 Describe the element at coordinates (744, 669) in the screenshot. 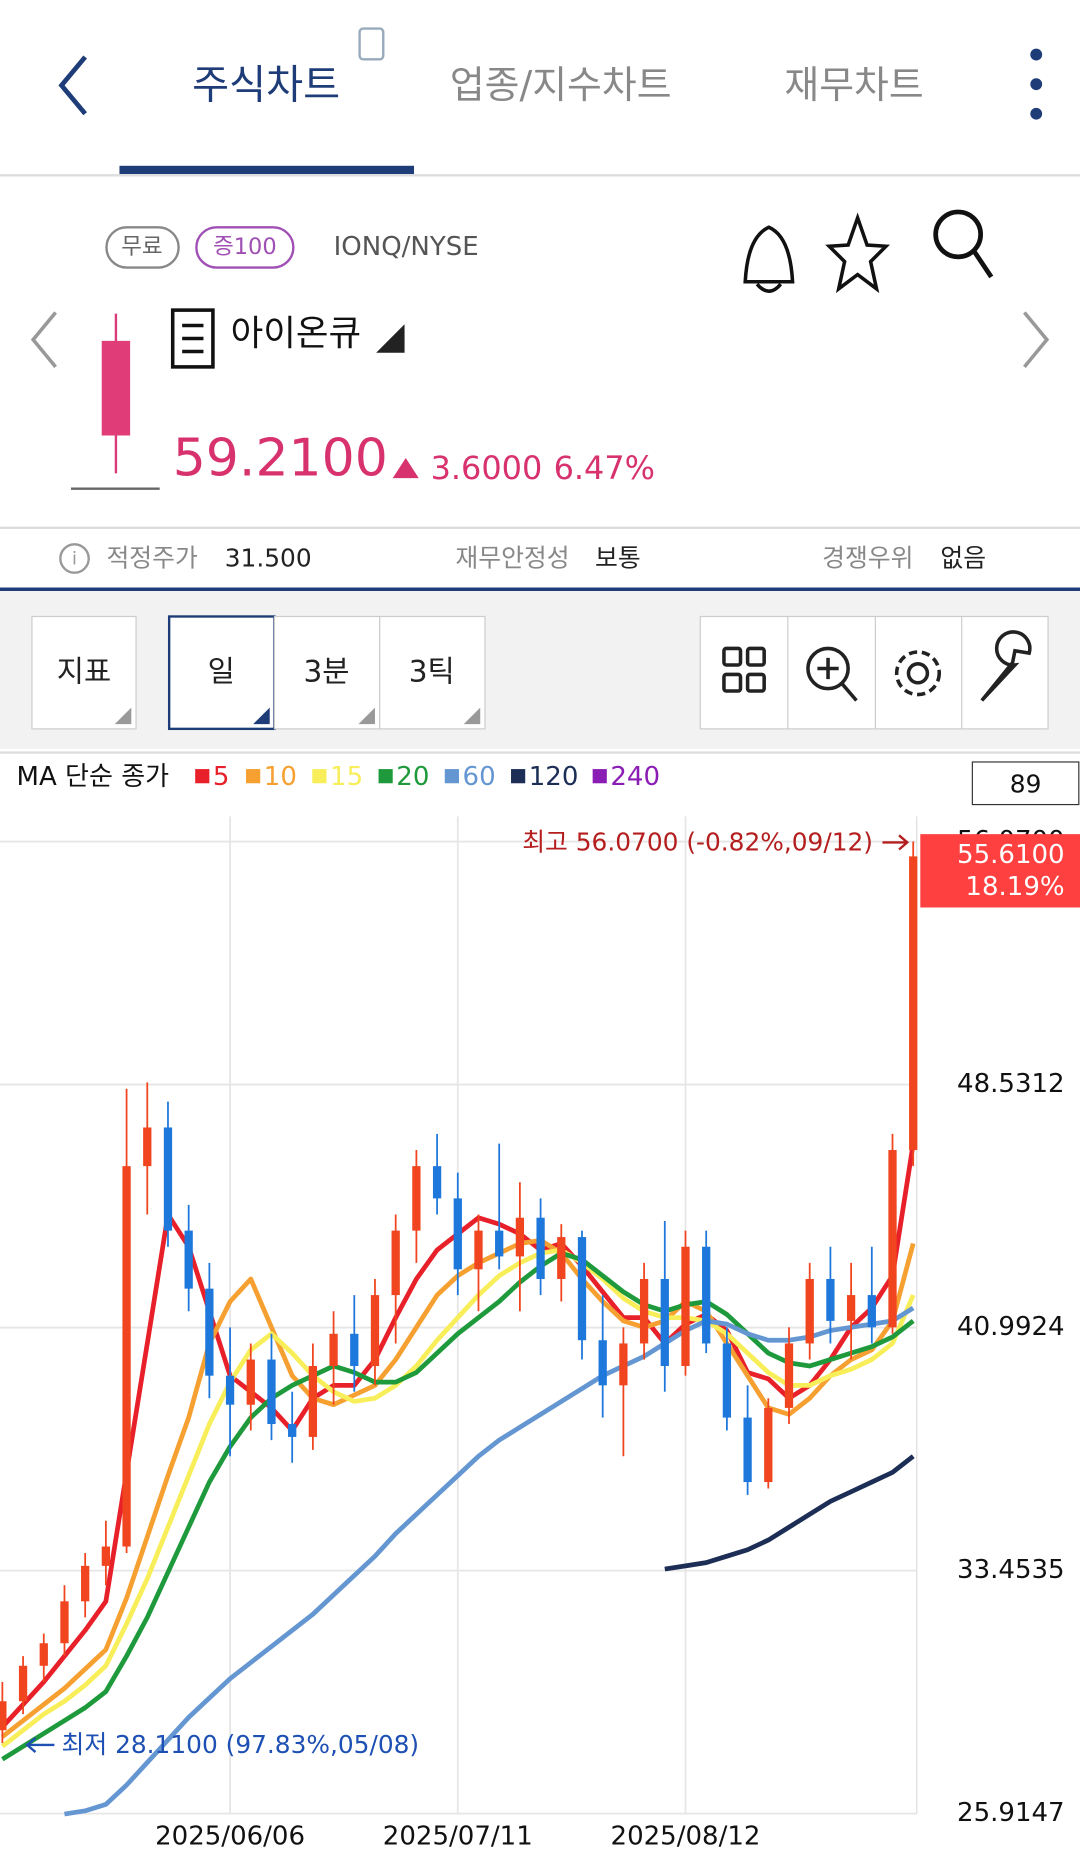

I see `layout-icon` at that location.